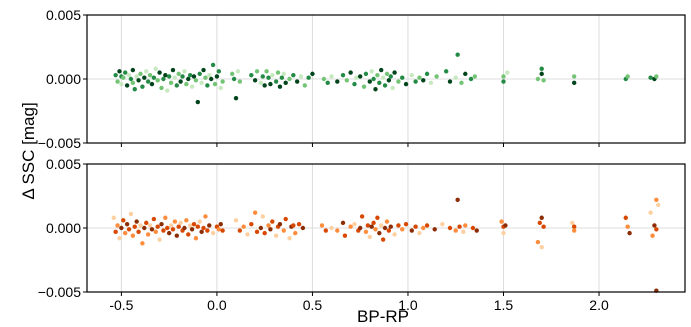 This screenshot has width=691, height=327. I want to click on x-axis-label: BP-RP, so click(383, 316).